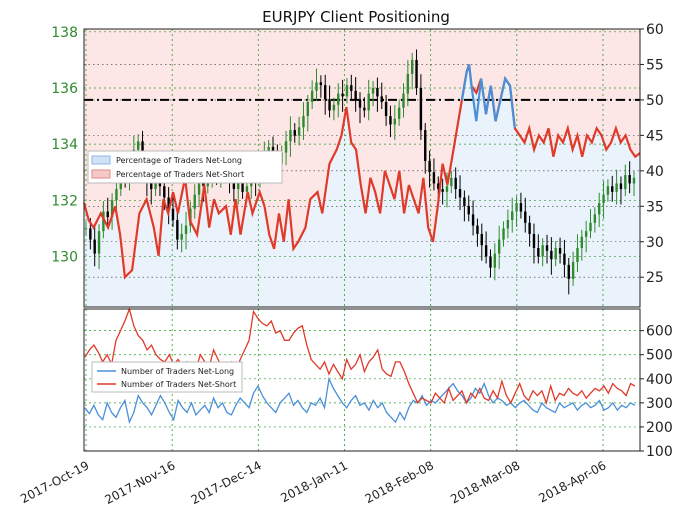 The image size is (680, 508). I want to click on y-count-tick-label: 500, so click(659, 356).